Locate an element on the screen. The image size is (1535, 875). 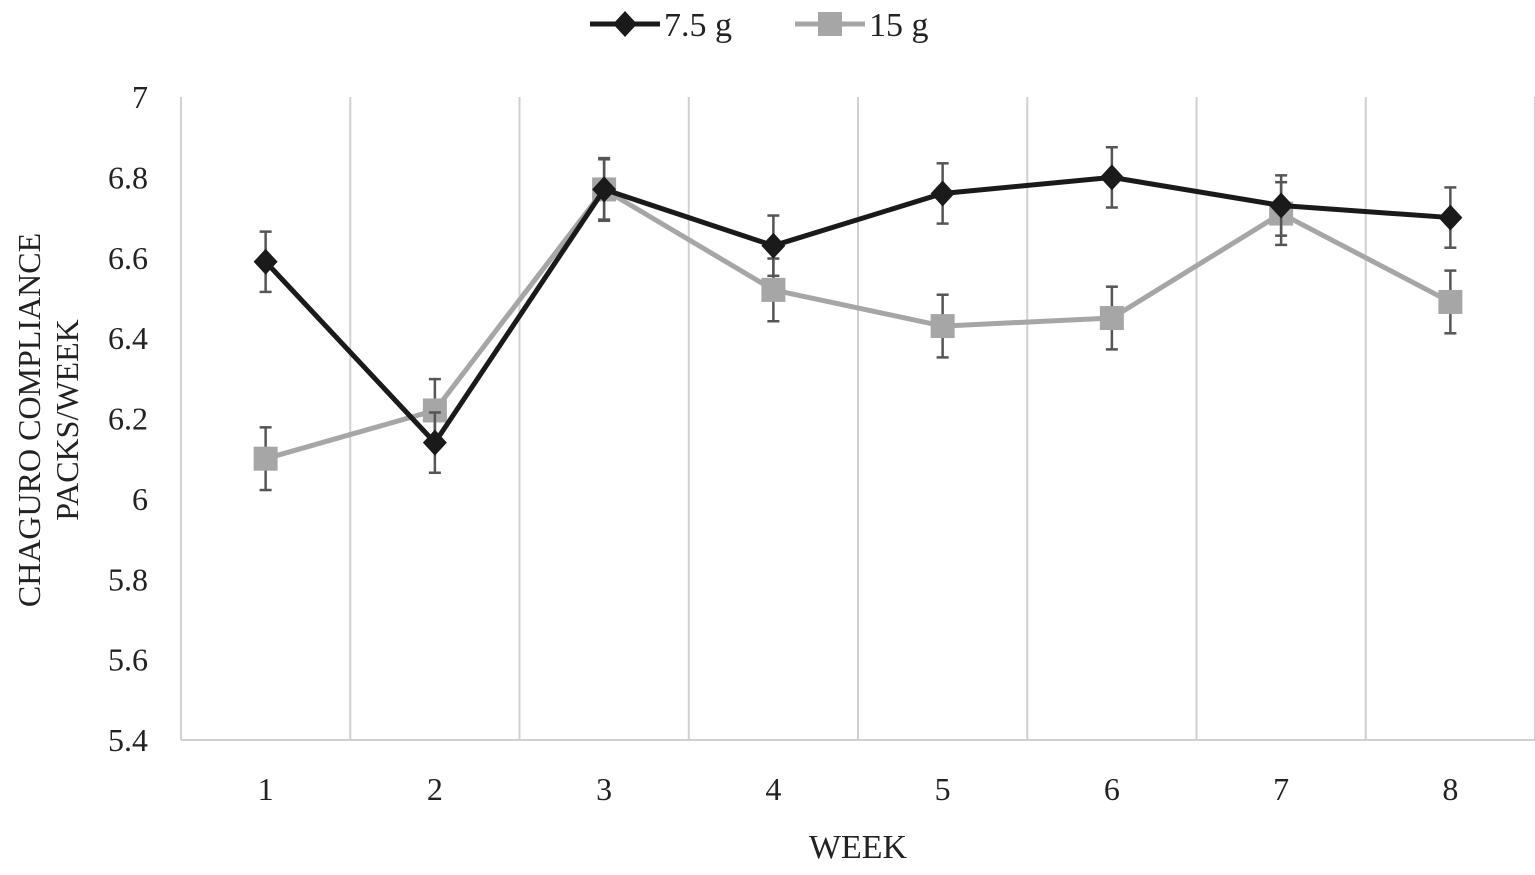
y-tick-label: 5.4 is located at coordinates (128, 740).